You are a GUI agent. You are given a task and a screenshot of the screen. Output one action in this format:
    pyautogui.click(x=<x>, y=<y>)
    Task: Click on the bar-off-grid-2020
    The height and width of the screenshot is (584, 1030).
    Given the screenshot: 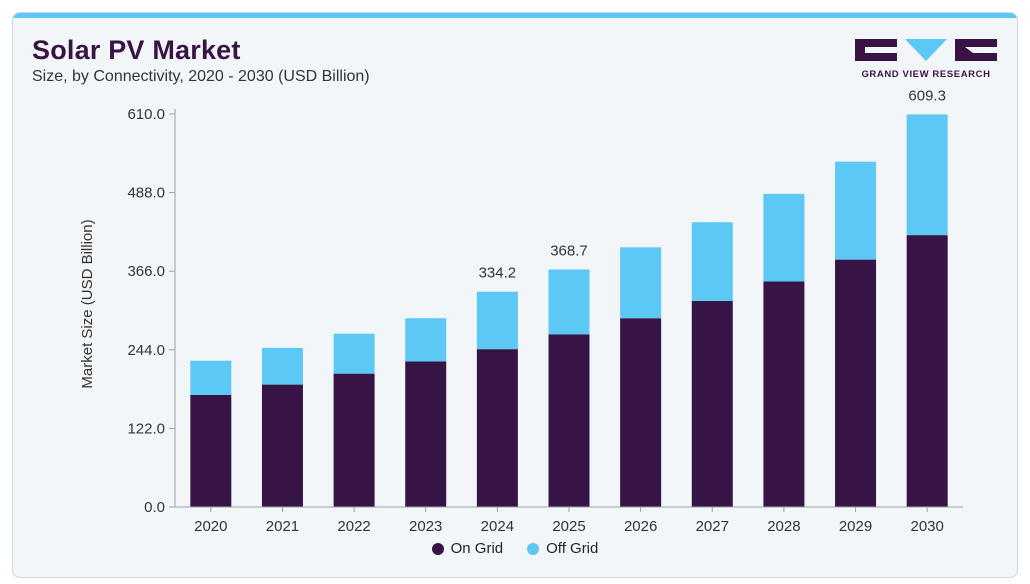 What is the action you would take?
    pyautogui.click(x=211, y=377)
    